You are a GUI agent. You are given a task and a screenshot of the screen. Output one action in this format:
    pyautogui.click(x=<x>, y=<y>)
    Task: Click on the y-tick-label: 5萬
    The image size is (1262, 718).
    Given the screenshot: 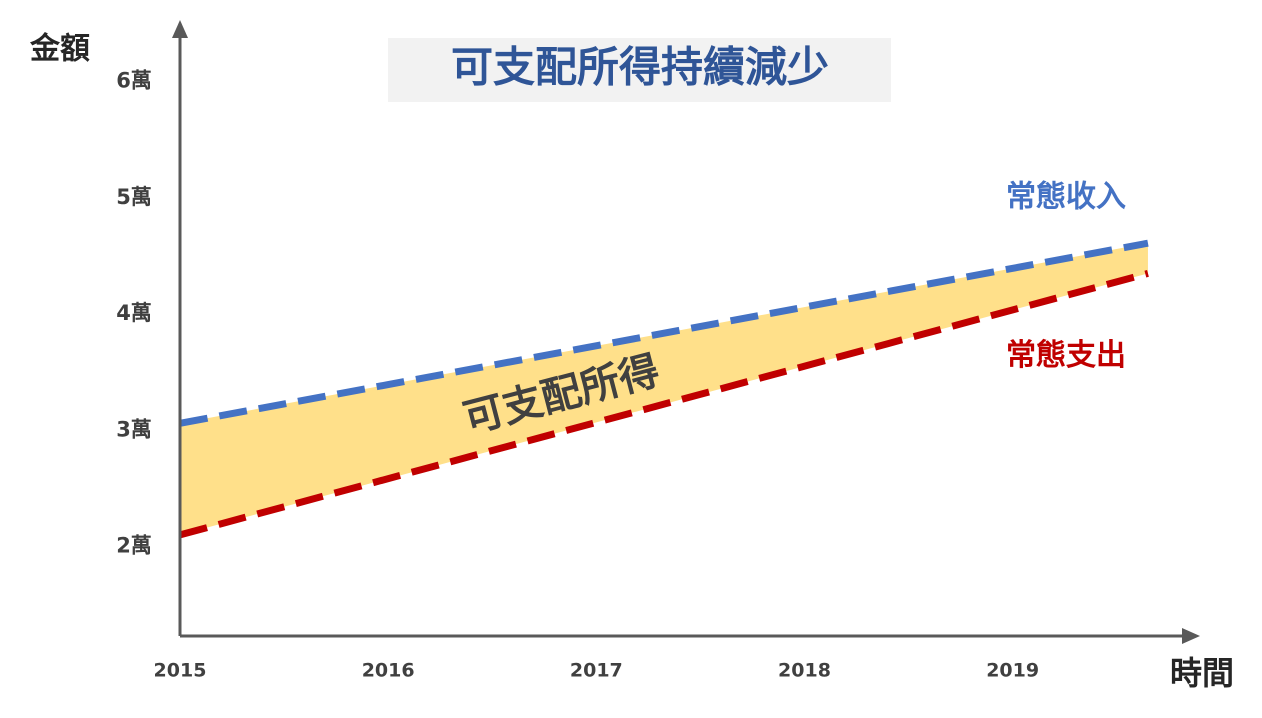 What is the action you would take?
    pyautogui.click(x=134, y=197)
    